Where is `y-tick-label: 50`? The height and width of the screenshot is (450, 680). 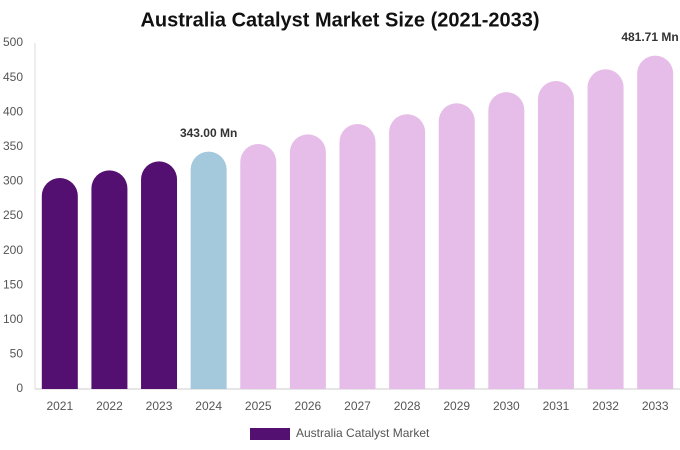 y-tick-label: 50 is located at coordinates (17, 354).